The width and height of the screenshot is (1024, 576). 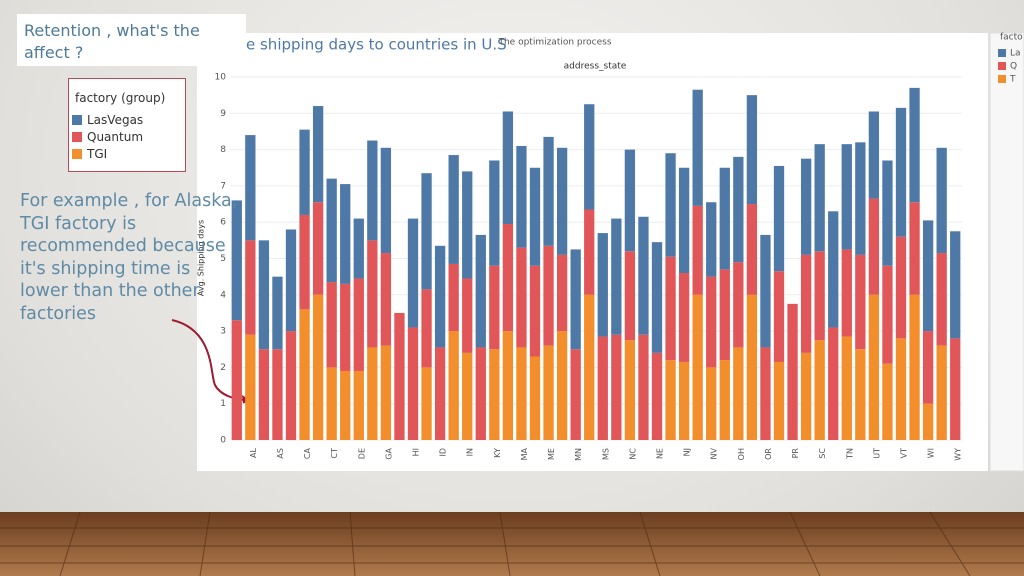 I want to click on slide-title: Retention , what's the affect ?, so click(x=131, y=40).